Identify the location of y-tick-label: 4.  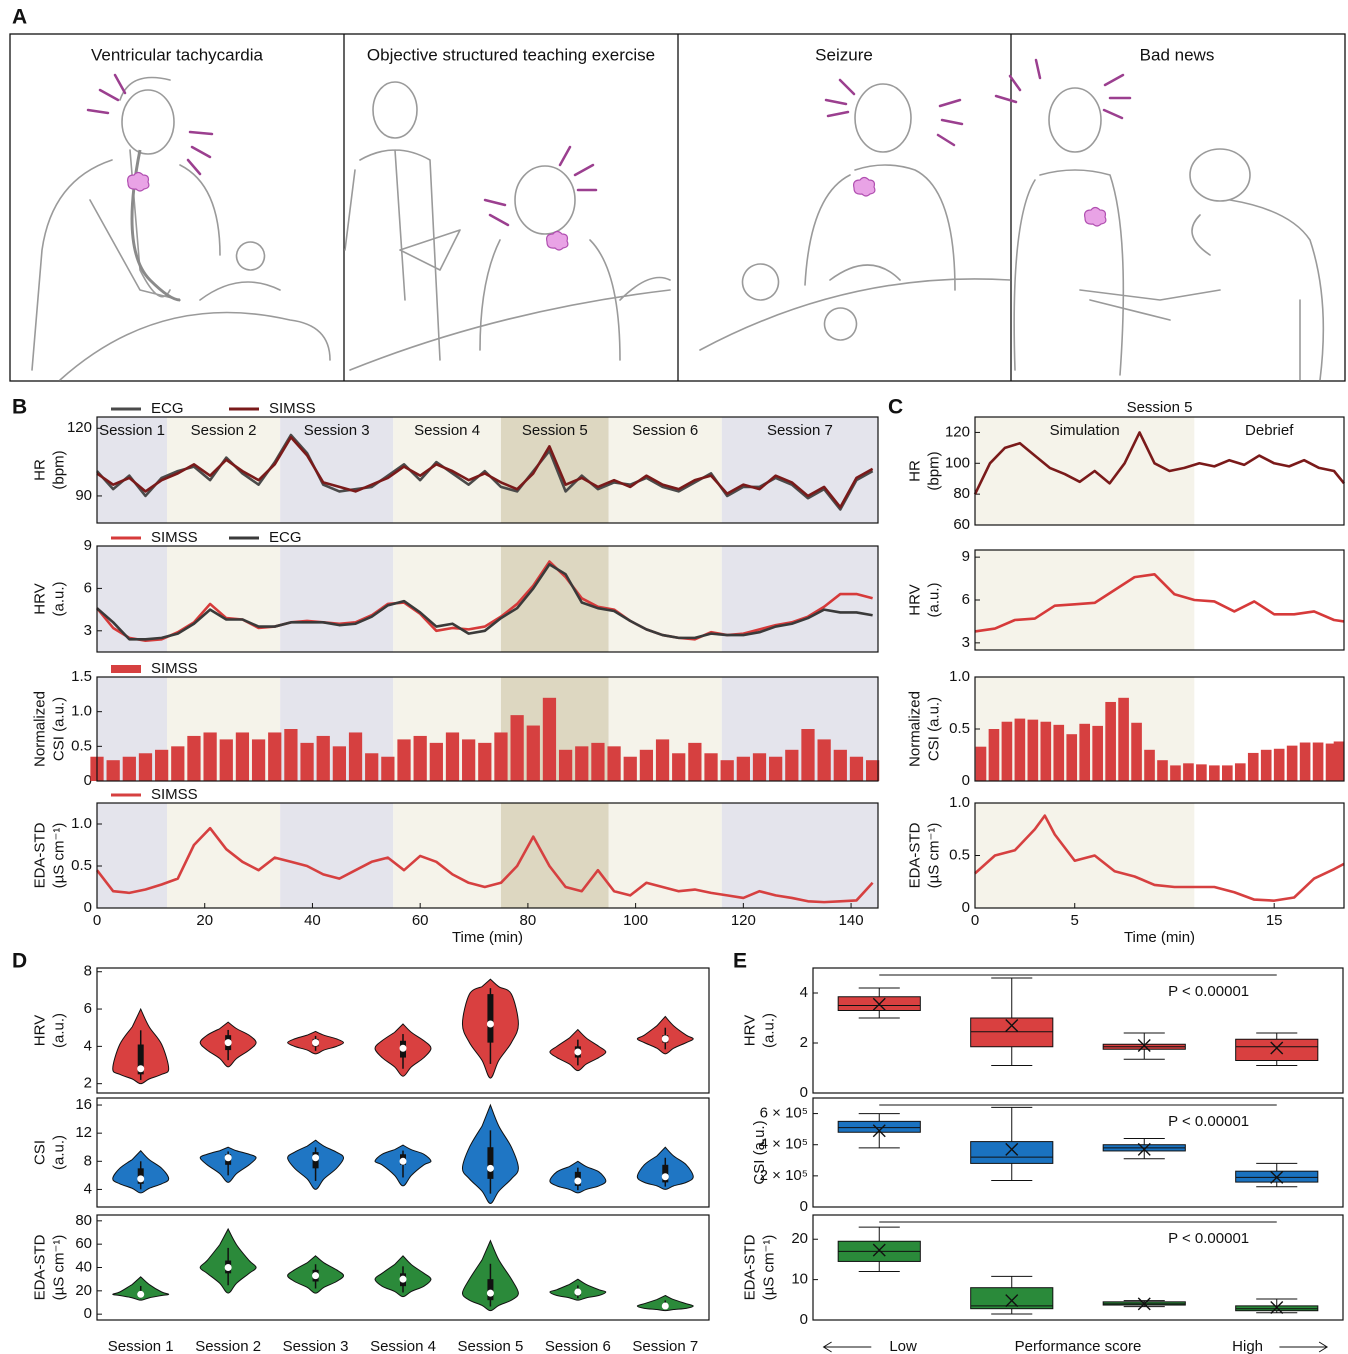
(88, 1045).